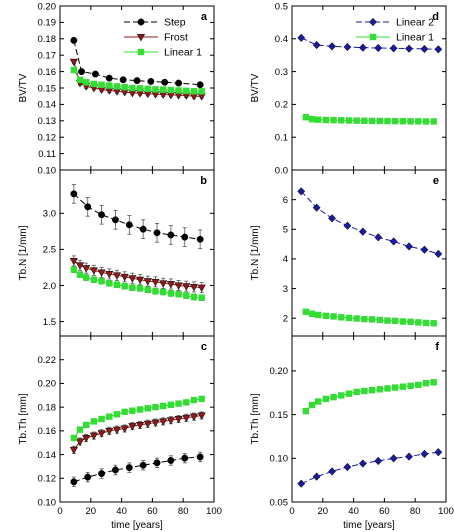  What do you see at coordinates (49, 214) in the screenshot?
I see `y-tick-label: 3.0` at bounding box center [49, 214].